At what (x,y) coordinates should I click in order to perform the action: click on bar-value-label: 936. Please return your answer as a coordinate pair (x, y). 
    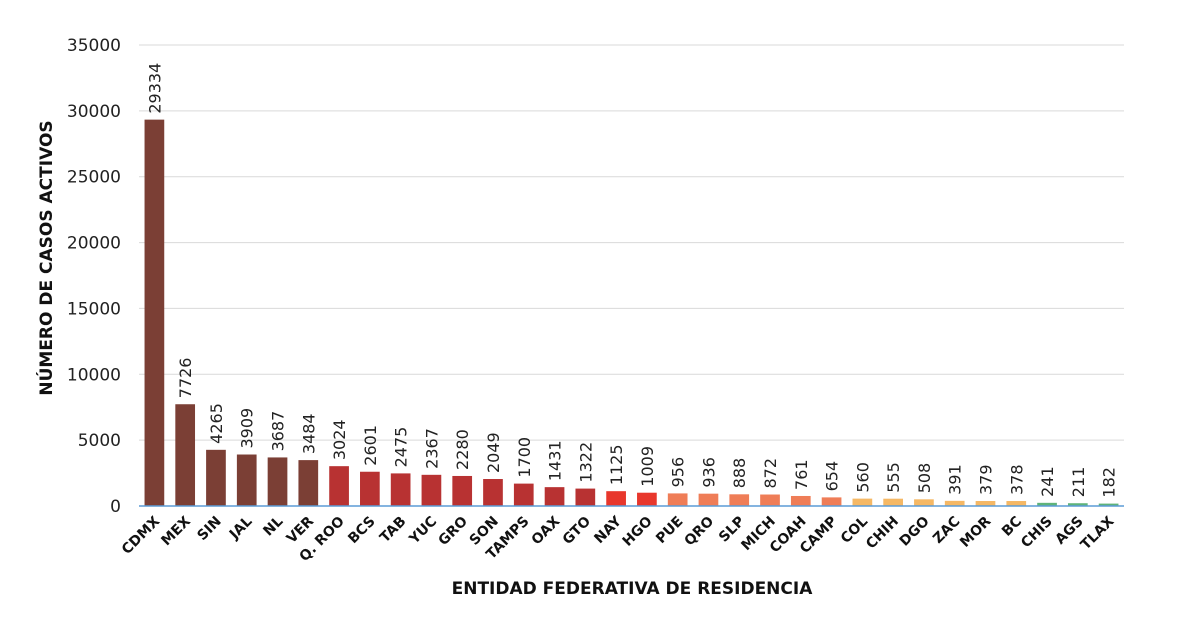
    Looking at the image, I should click on (708, 472).